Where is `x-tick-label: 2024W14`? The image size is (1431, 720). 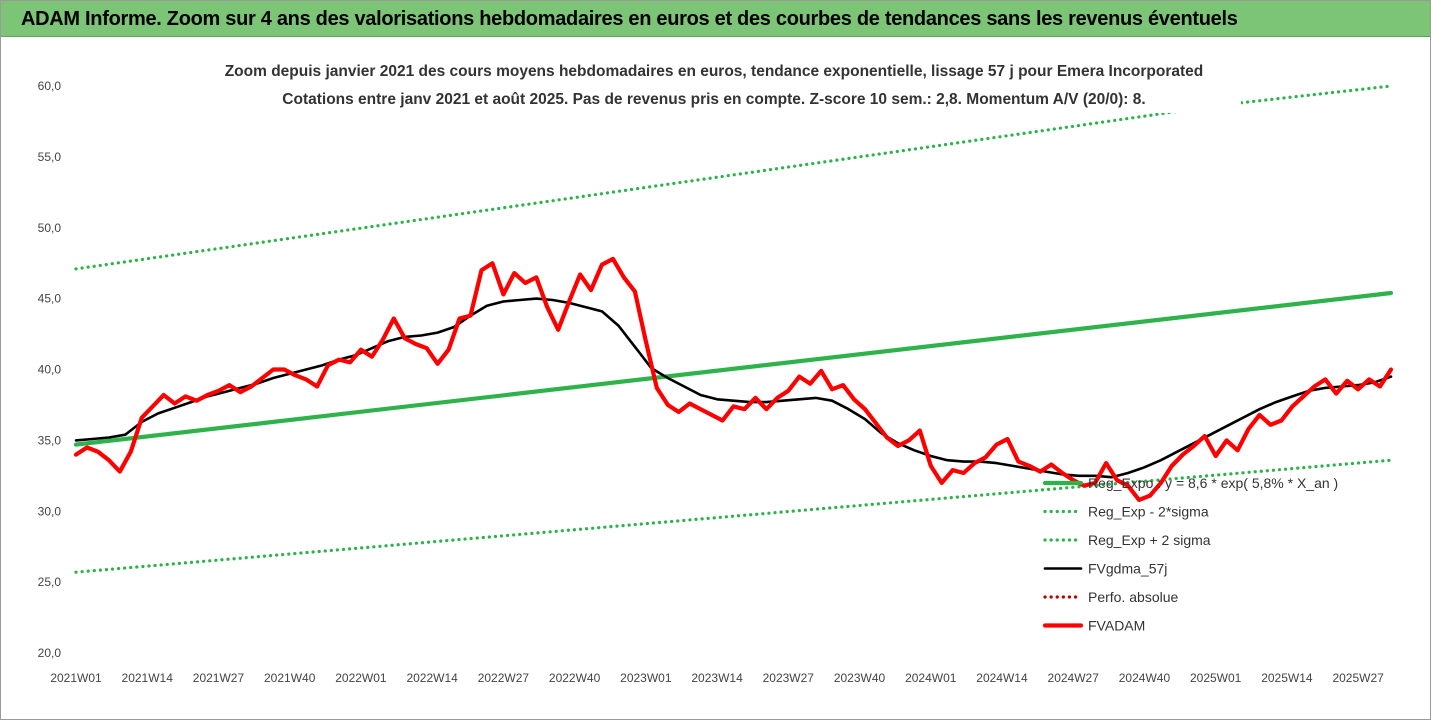 x-tick-label: 2024W14 is located at coordinates (1002, 678).